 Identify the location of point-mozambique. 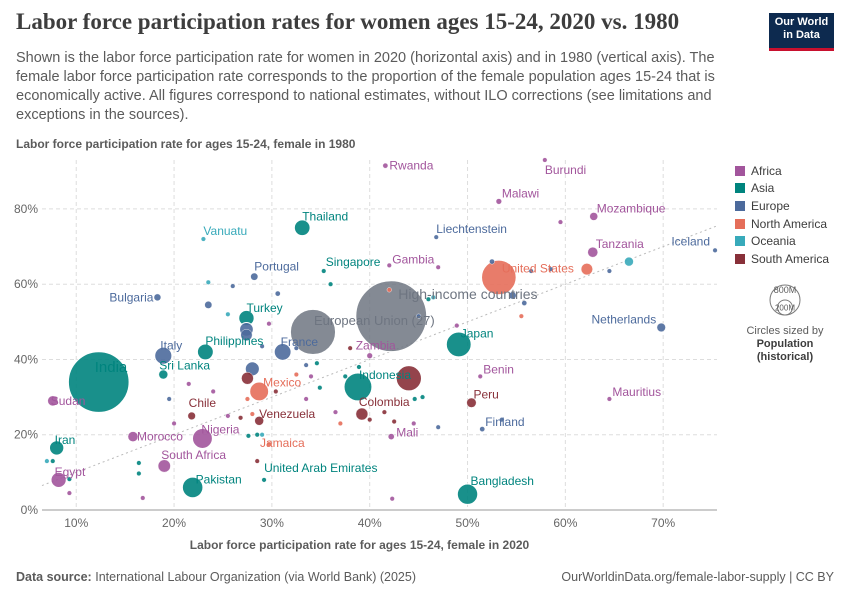
(593, 216).